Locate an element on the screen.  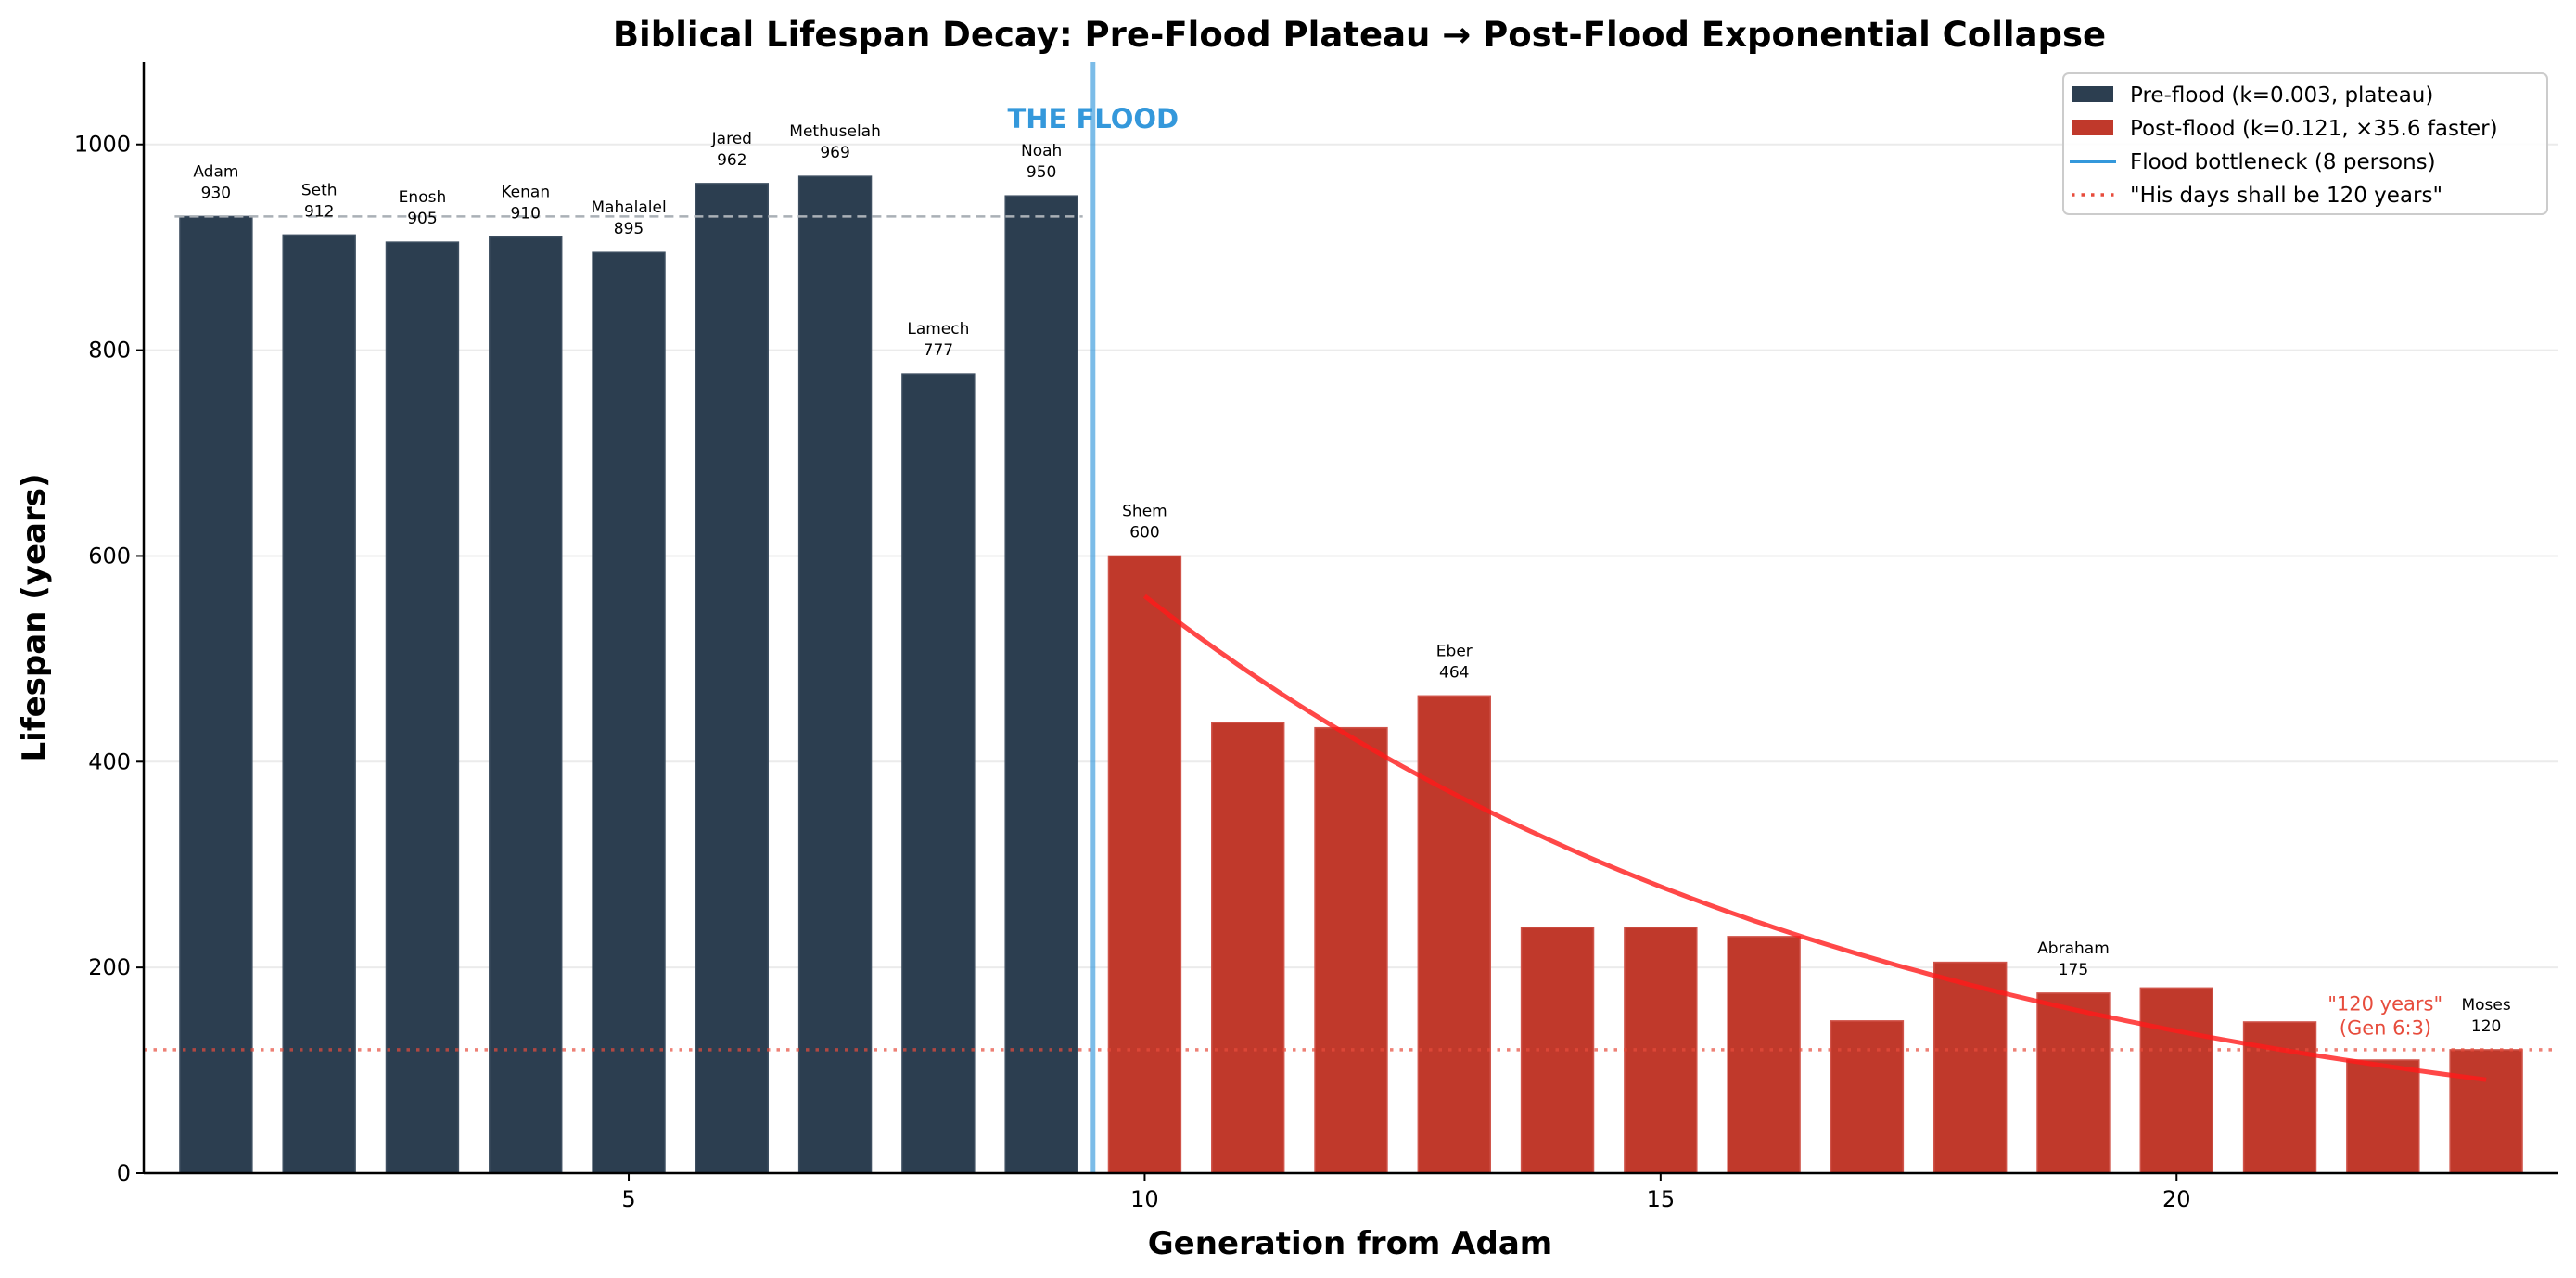
legend-label: "His days shall be 120 years" is located at coordinates (2286, 196).